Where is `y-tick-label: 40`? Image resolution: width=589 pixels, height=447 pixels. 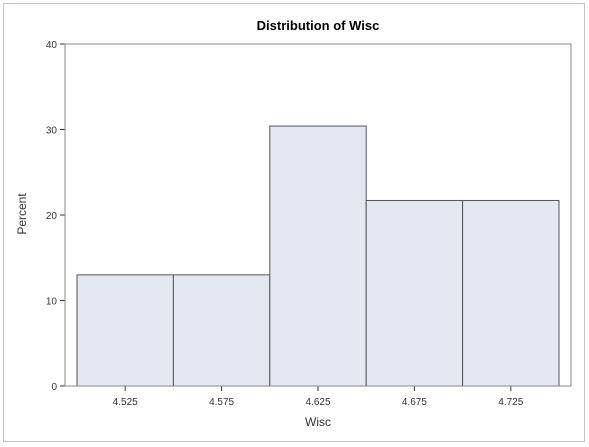 y-tick-label: 40 is located at coordinates (52, 45).